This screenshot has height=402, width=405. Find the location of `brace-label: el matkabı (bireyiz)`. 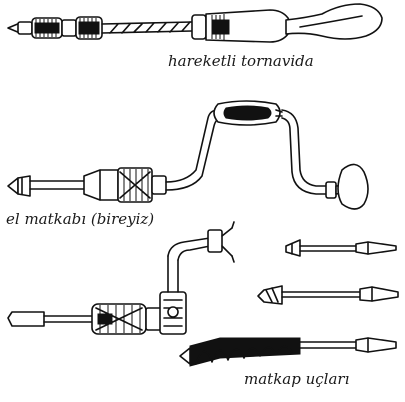

brace-label: el matkabı (bireyiz) is located at coordinates (80, 219).